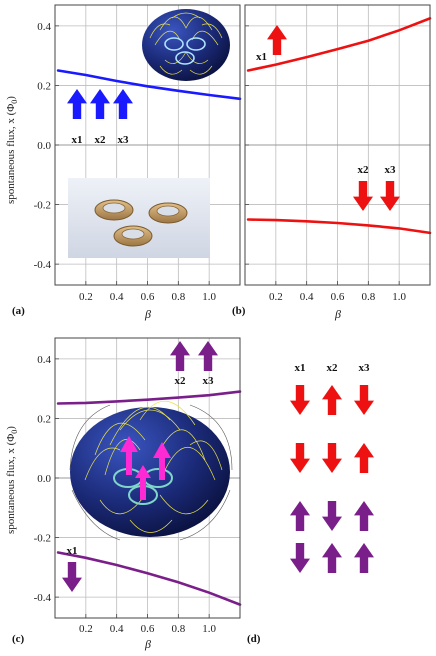 The image size is (436, 656). Describe the element at coordinates (12, 480) in the screenshot. I see `y-axis-label-c: spontaneous flux, x (Φ0)` at that location.